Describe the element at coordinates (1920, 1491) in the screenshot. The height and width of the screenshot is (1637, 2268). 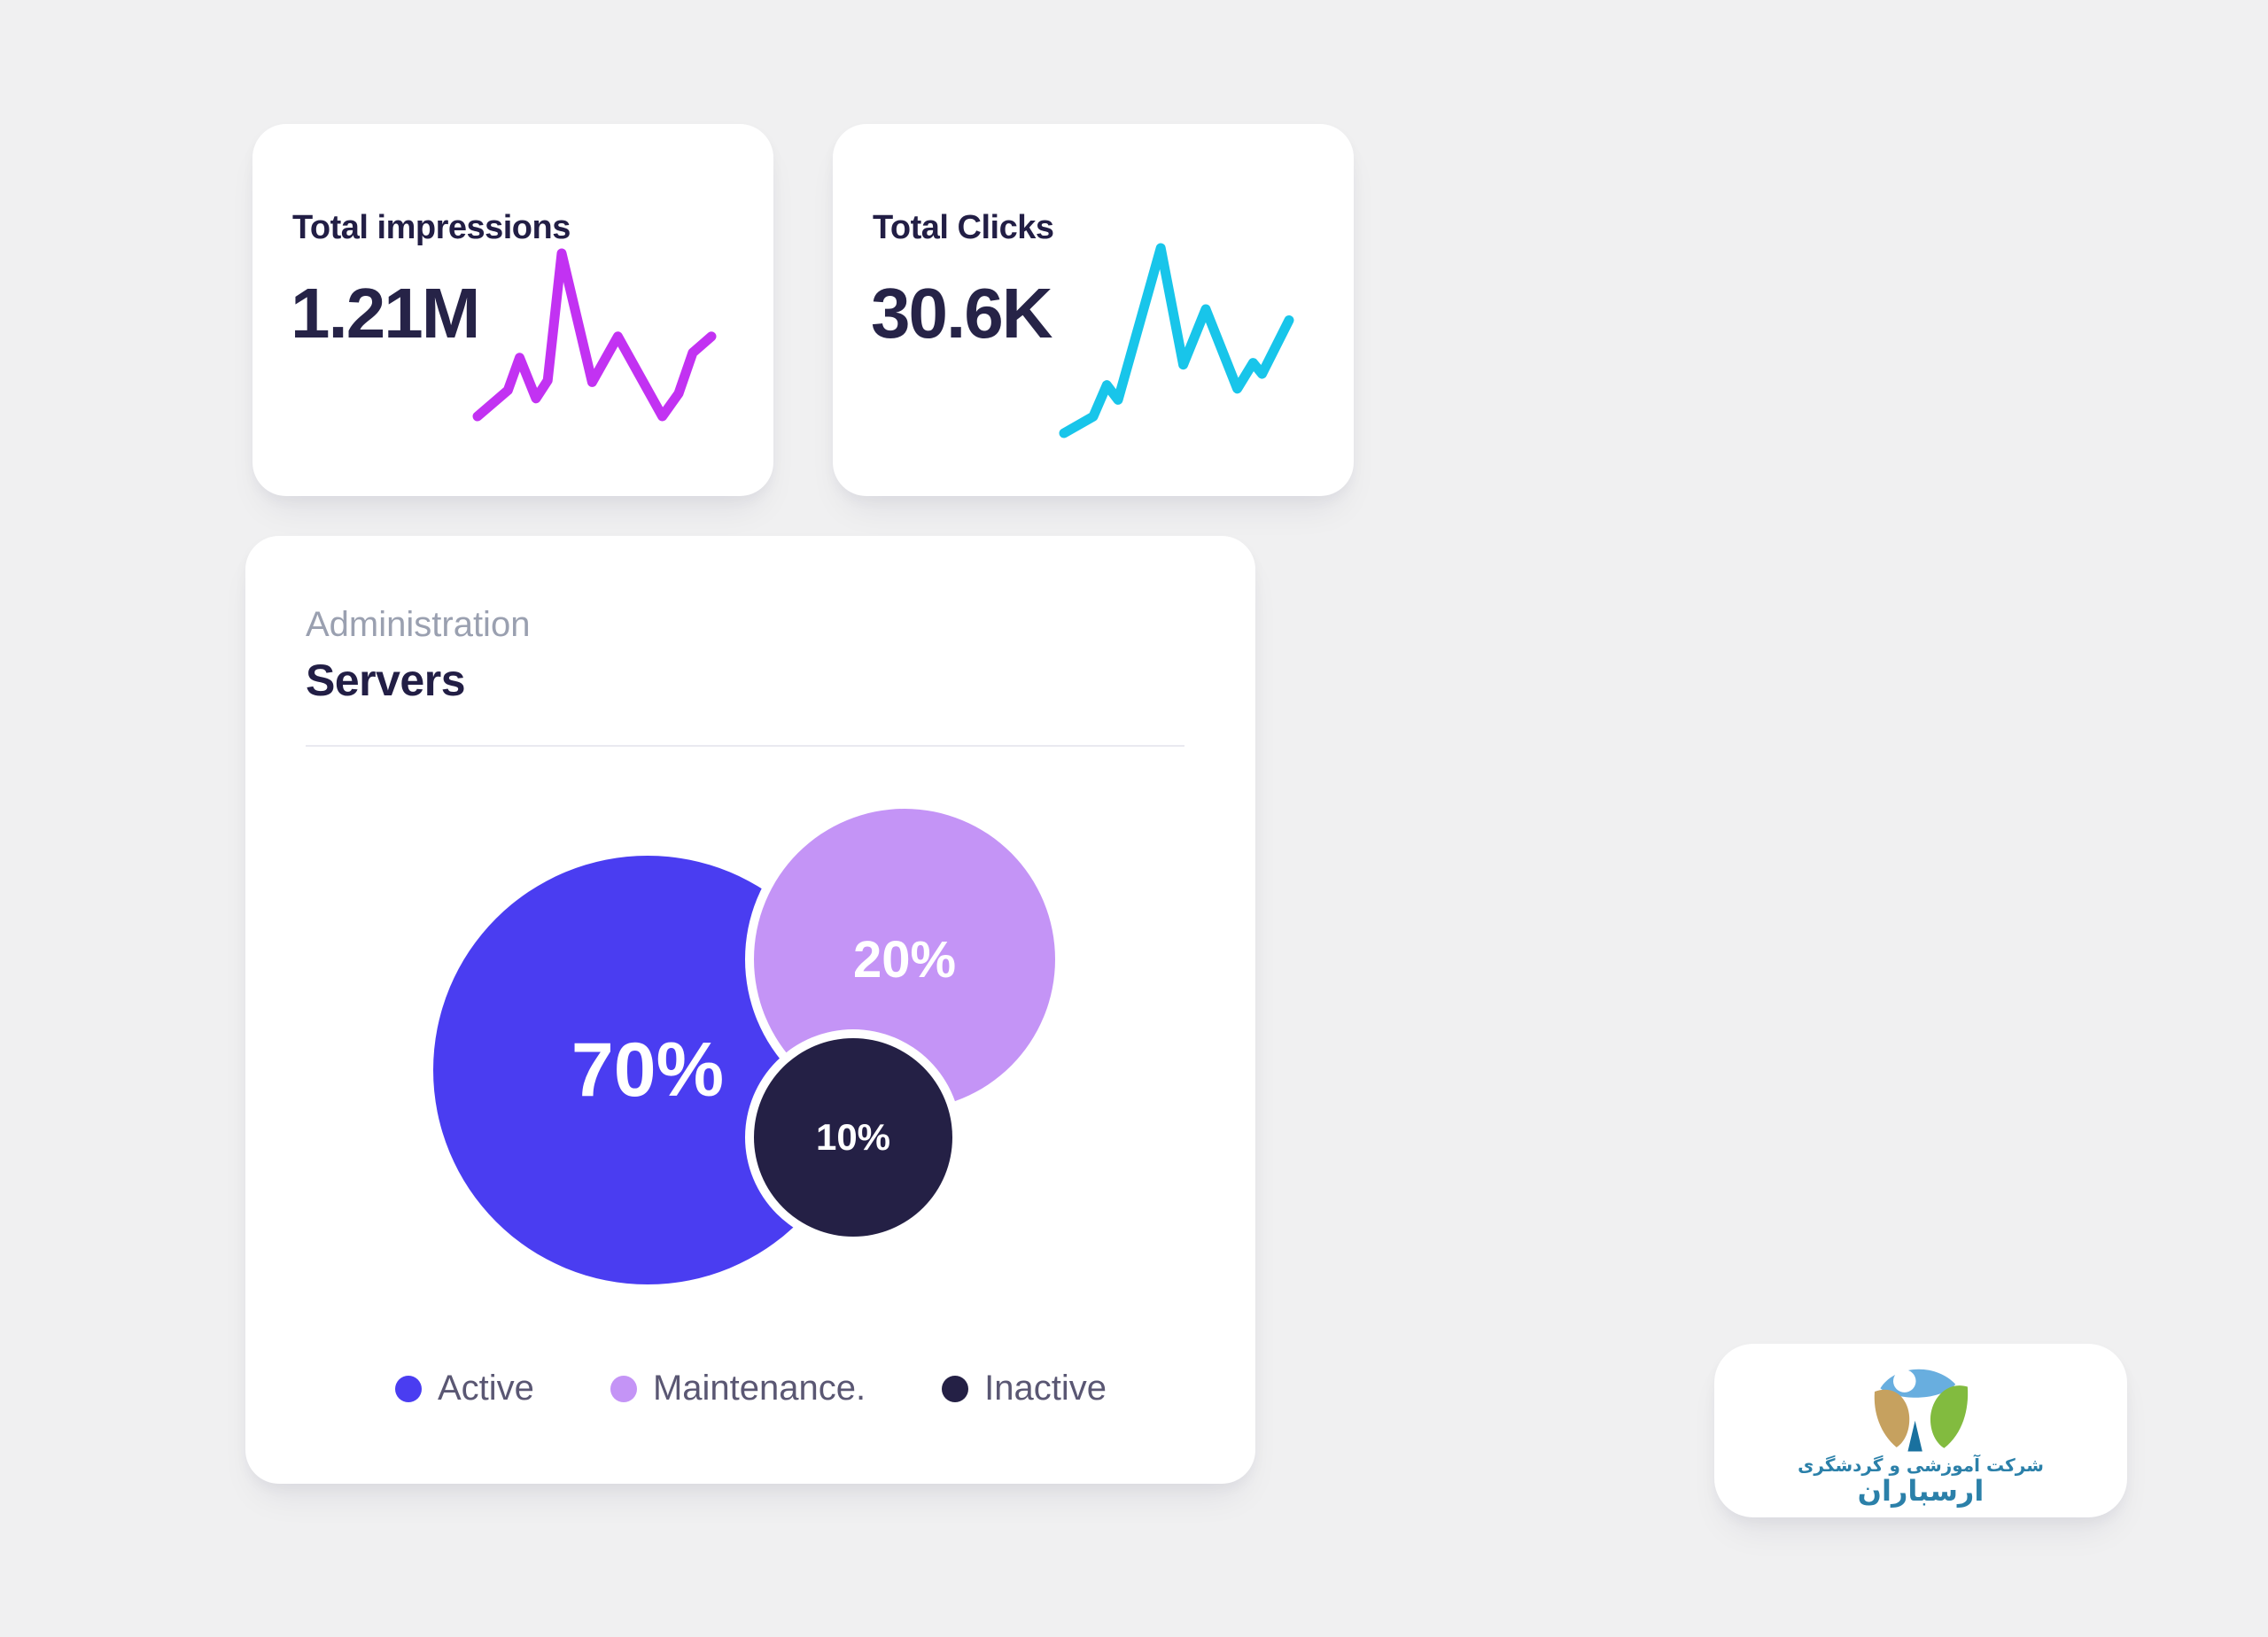
I see `logo-text-line2: ارسباران` at that location.